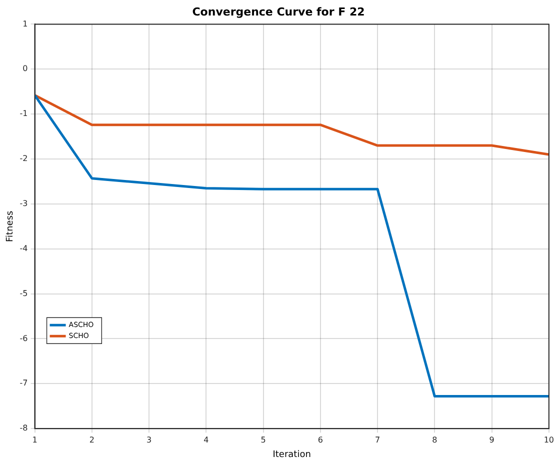 This screenshot has width=557, height=461. Describe the element at coordinates (25, 23) in the screenshot. I see `y-tick-label: 1` at that location.